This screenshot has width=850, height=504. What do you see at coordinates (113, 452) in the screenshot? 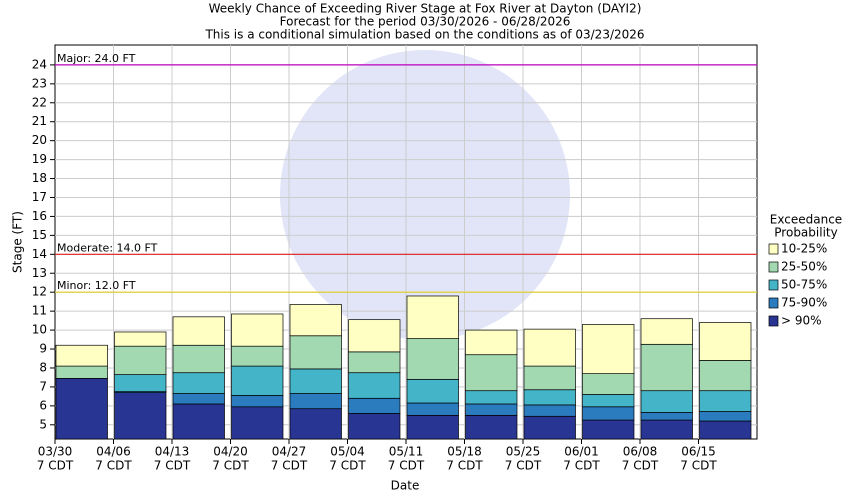
I see `x-tick-label: 04/06` at bounding box center [113, 452].